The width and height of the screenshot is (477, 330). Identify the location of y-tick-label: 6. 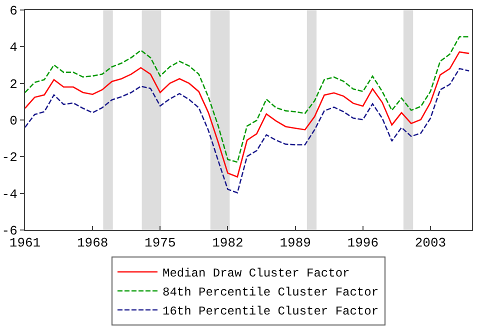
(14, 11).